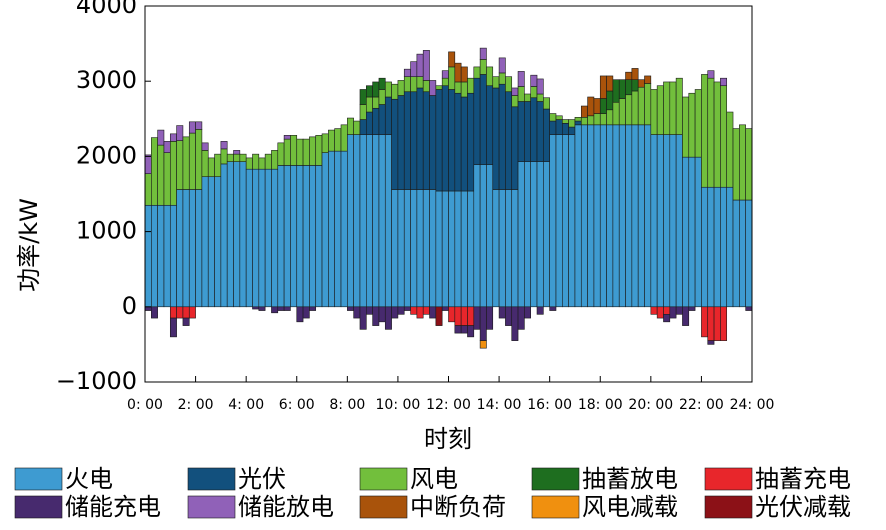  Describe the element at coordinates (113, 507) in the screenshot. I see `legend-label: 储能充电` at that location.